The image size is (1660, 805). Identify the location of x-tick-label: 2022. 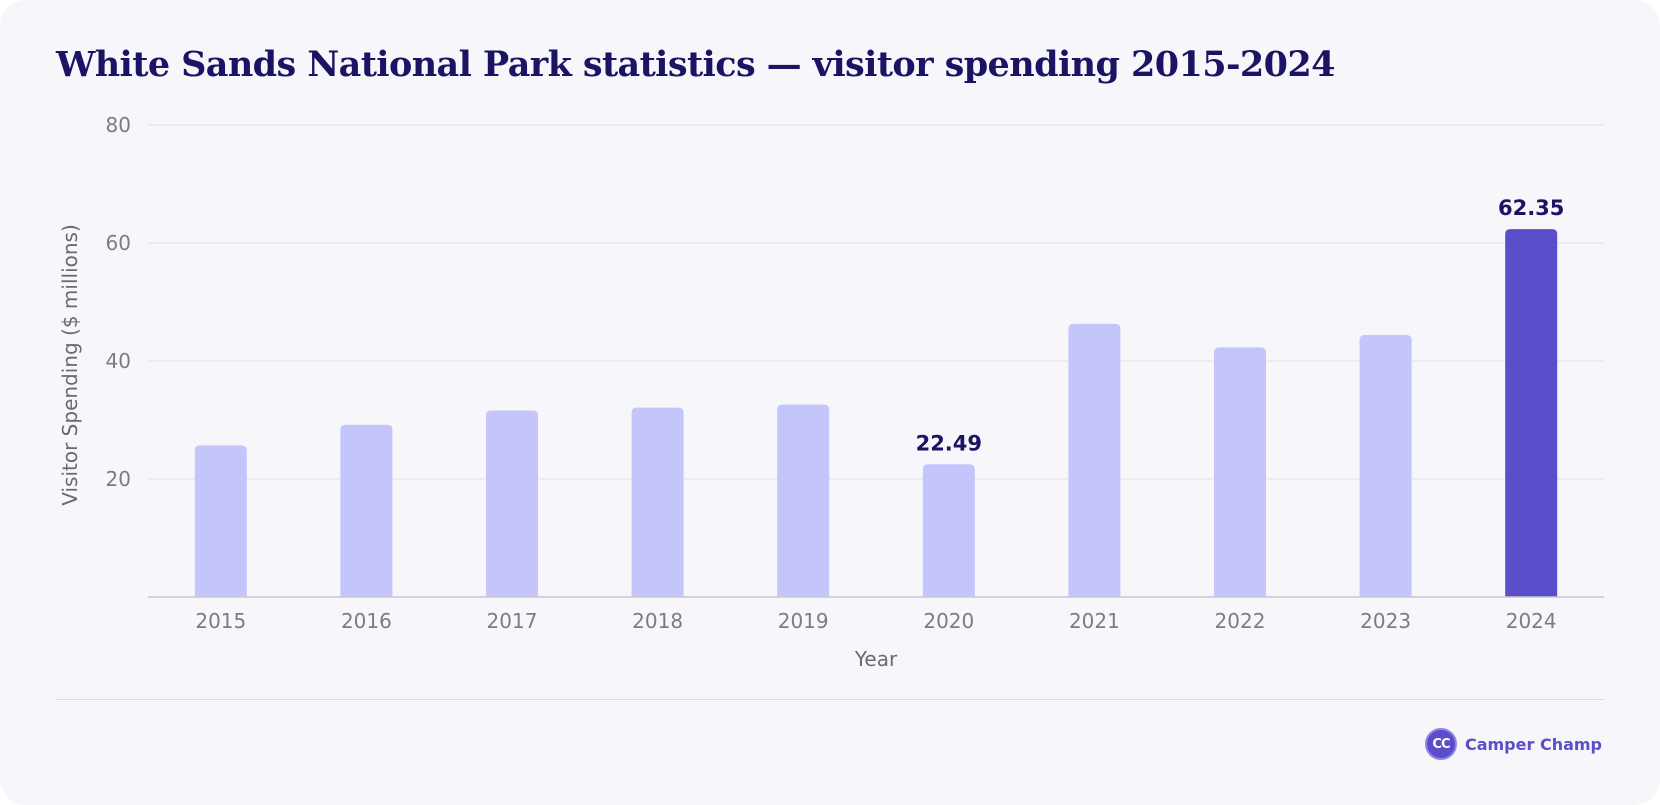
(1240, 621).